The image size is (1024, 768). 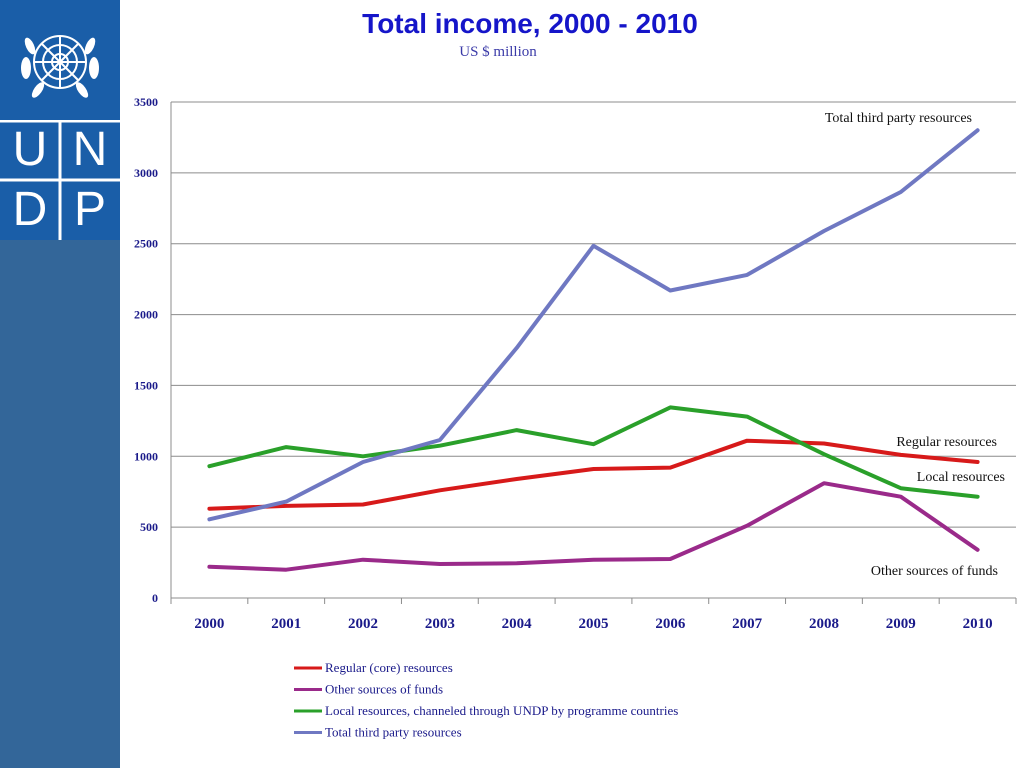 I want to click on logo-letter-n: N, so click(x=90, y=149).